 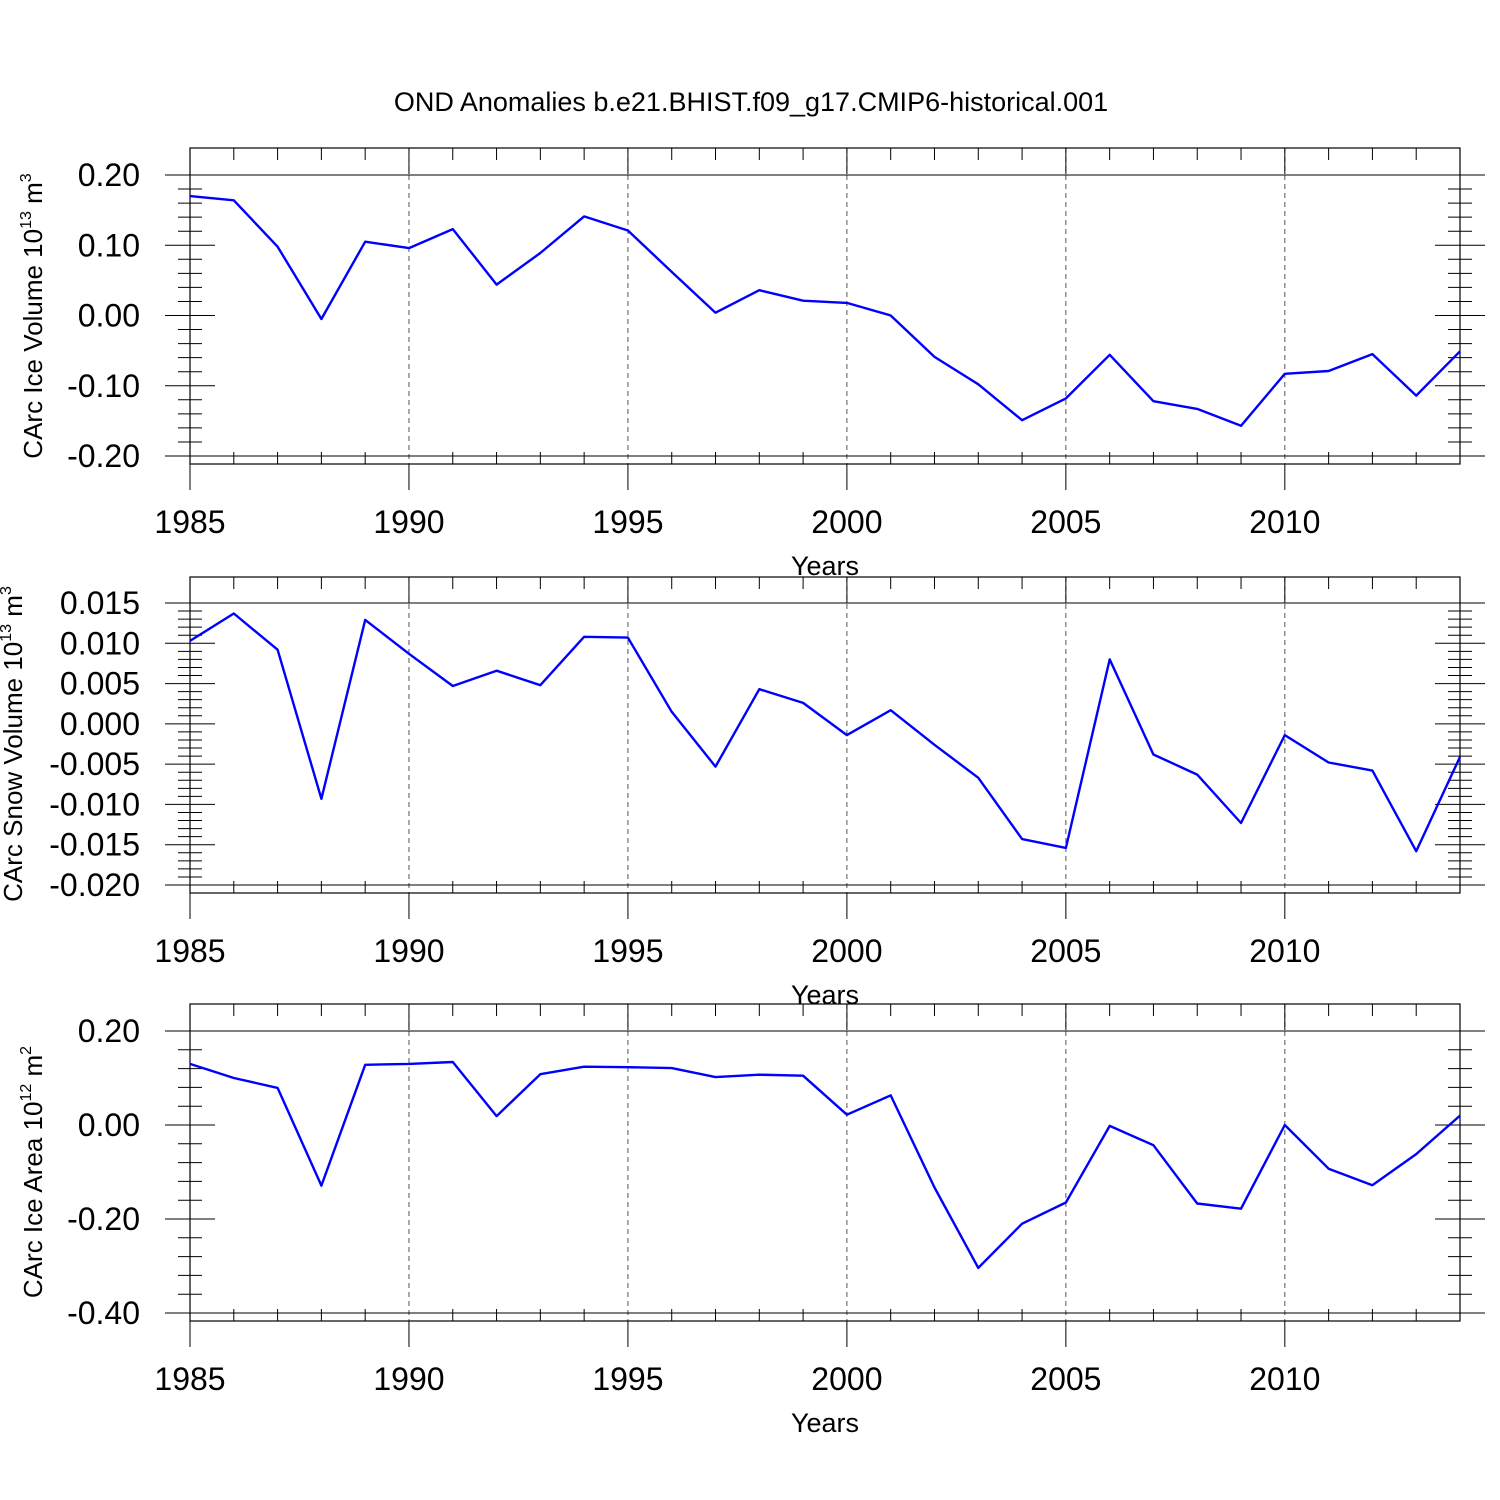 I want to click on y-label-superscript: 12, so click(x=26, y=1093).